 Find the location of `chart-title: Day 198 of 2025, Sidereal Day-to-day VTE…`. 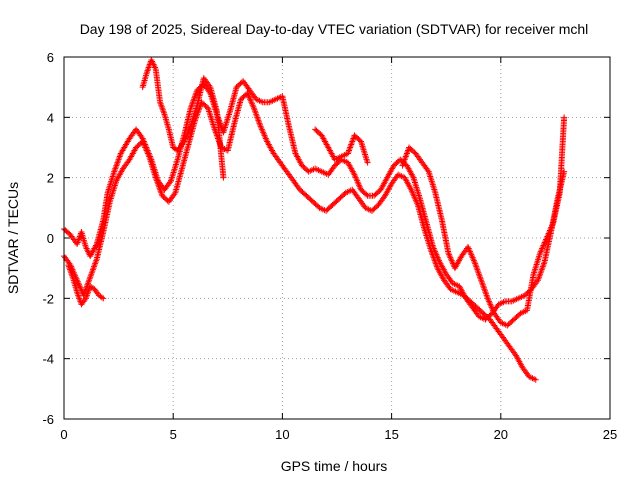

chart-title: Day 198 of 2025, Sidereal Day-to-day VTE… is located at coordinates (334, 29).